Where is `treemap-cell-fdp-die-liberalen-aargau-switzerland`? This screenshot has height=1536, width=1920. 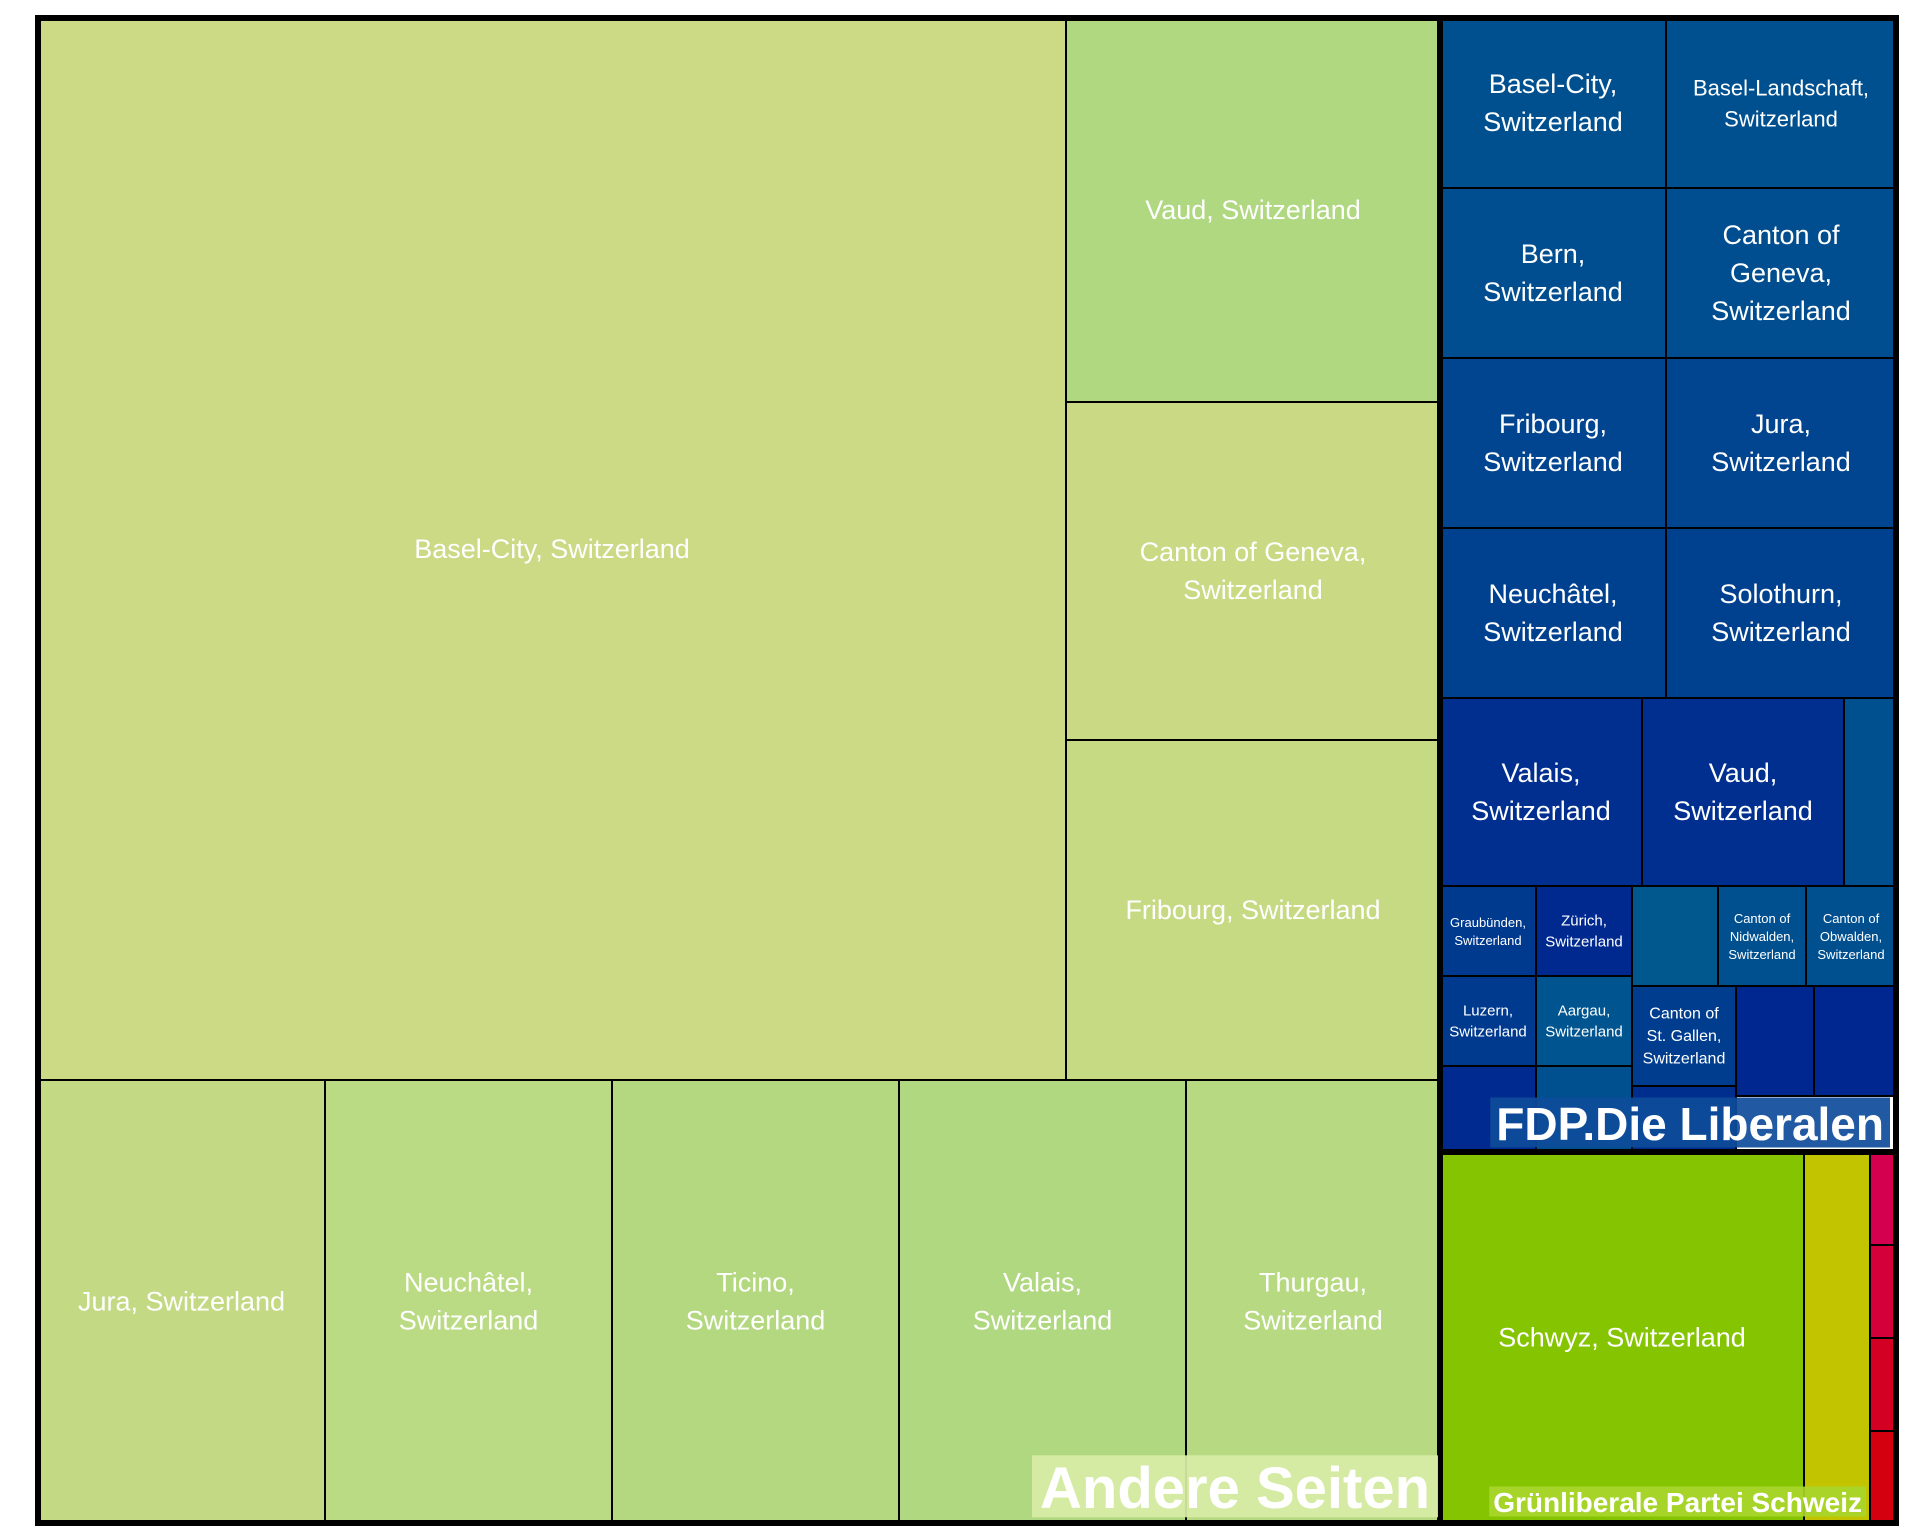
treemap-cell-fdp-die-liberalen-aargau-switzerland is located at coordinates (1584, 1021).